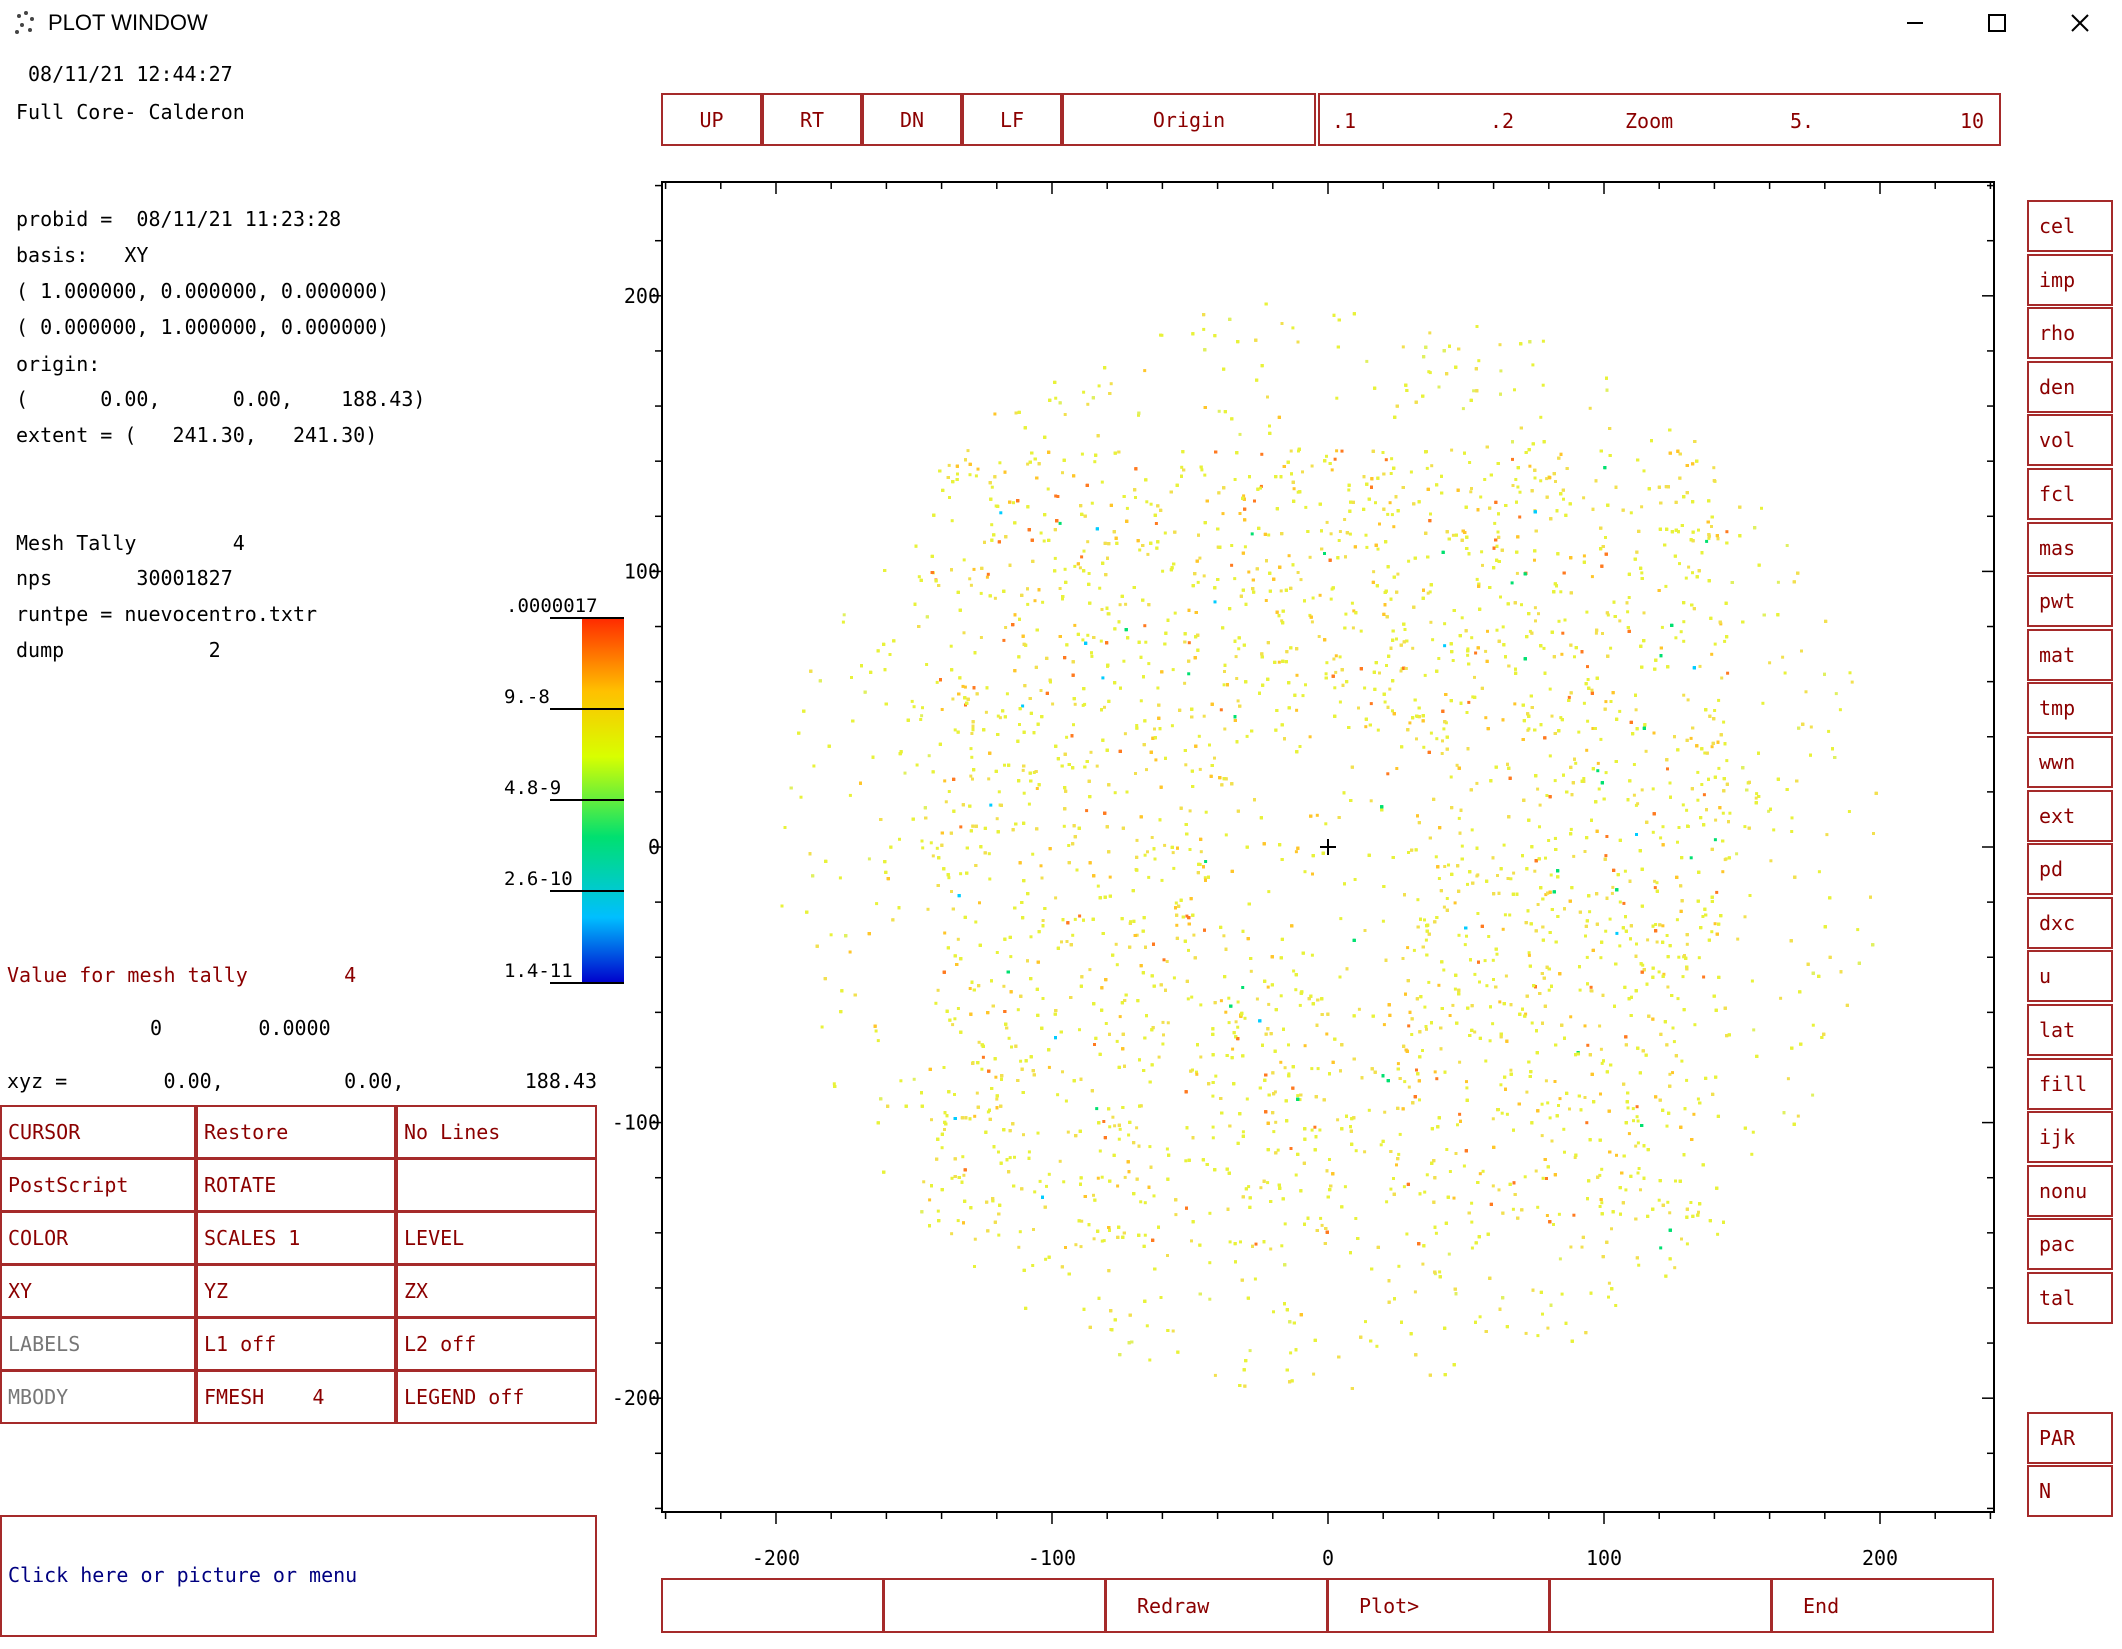 The width and height of the screenshot is (2122, 1649). I want to click on zoom-label-2: Zoom, so click(1649, 121).